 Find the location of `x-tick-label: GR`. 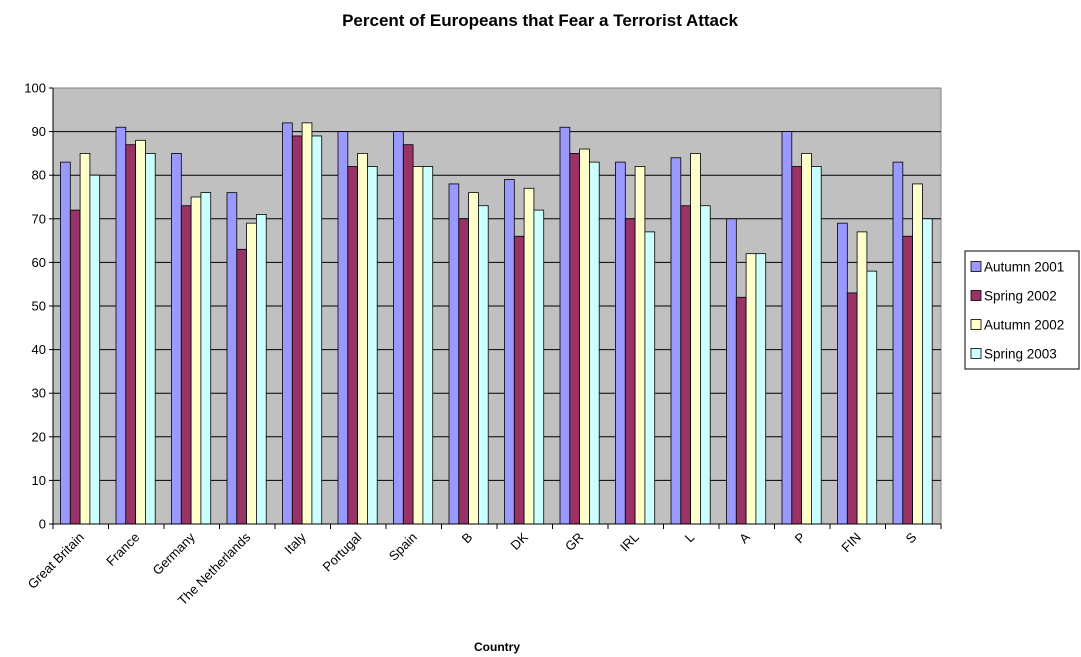

x-tick-label: GR is located at coordinates (574, 542).